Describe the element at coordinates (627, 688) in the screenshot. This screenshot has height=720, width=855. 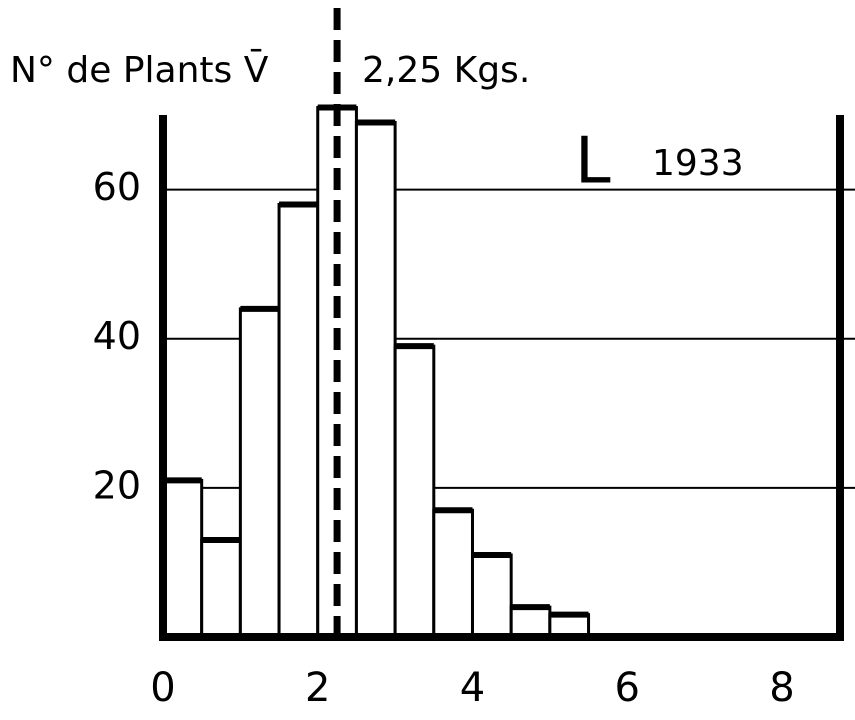
I see `x-tick-label: 6` at that location.